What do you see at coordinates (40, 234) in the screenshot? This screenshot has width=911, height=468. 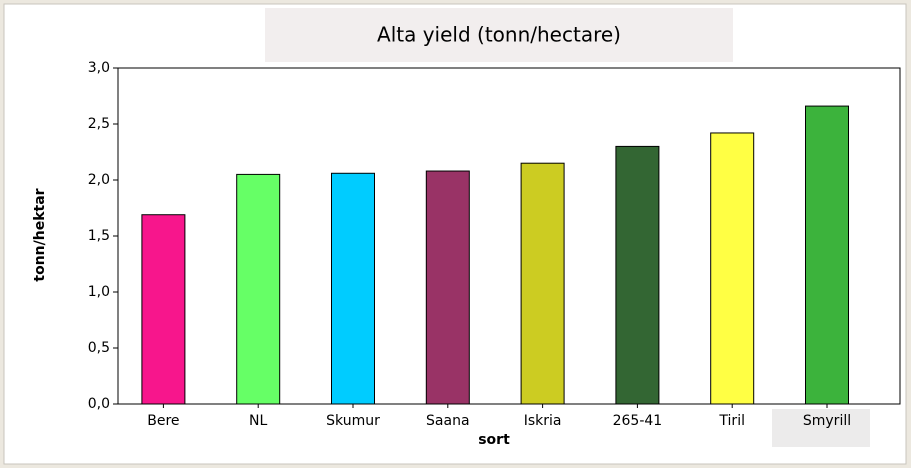 I see `y-axis-label: tonn/hektar` at bounding box center [40, 234].